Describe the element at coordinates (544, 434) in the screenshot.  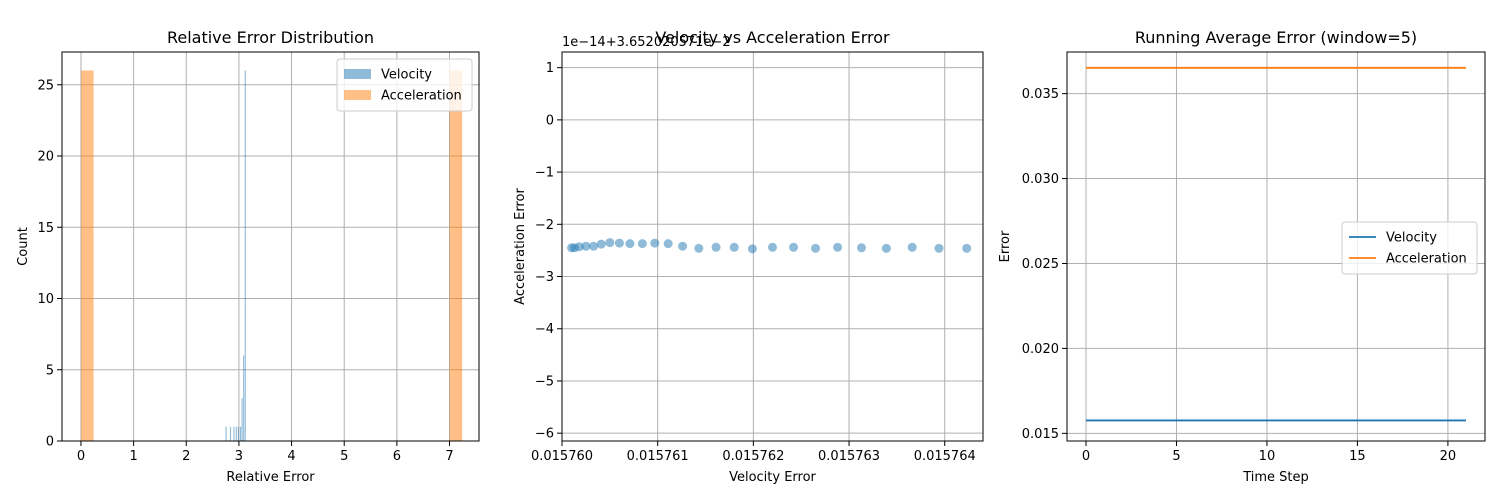
I see `y-tick-label: −6` at that location.